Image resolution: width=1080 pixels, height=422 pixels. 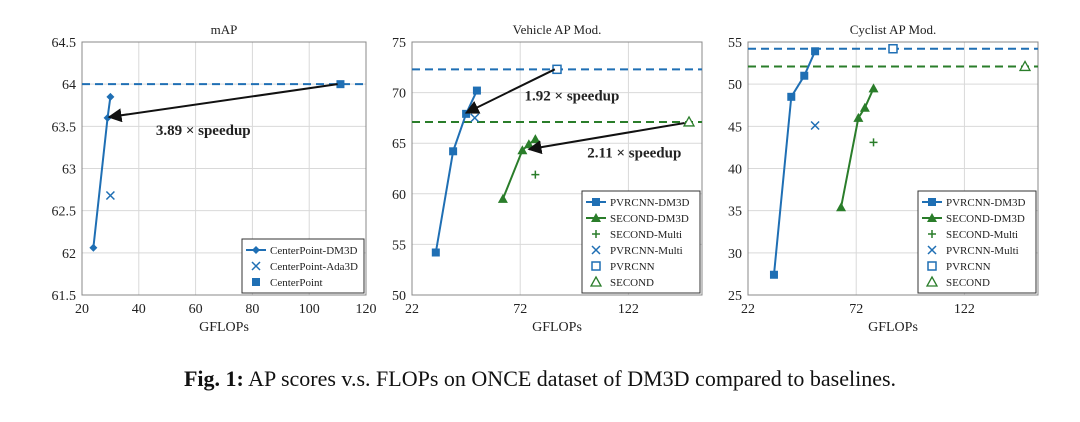 What do you see at coordinates (309, 309) in the screenshot?
I see `x-tick-label: 100` at bounding box center [309, 309].